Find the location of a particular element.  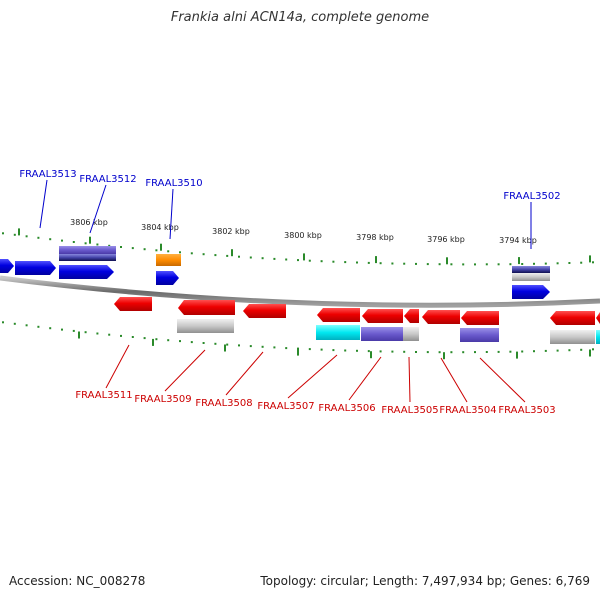

gene-label-fraal3511: FRAAL3511 is located at coordinates (103, 395).